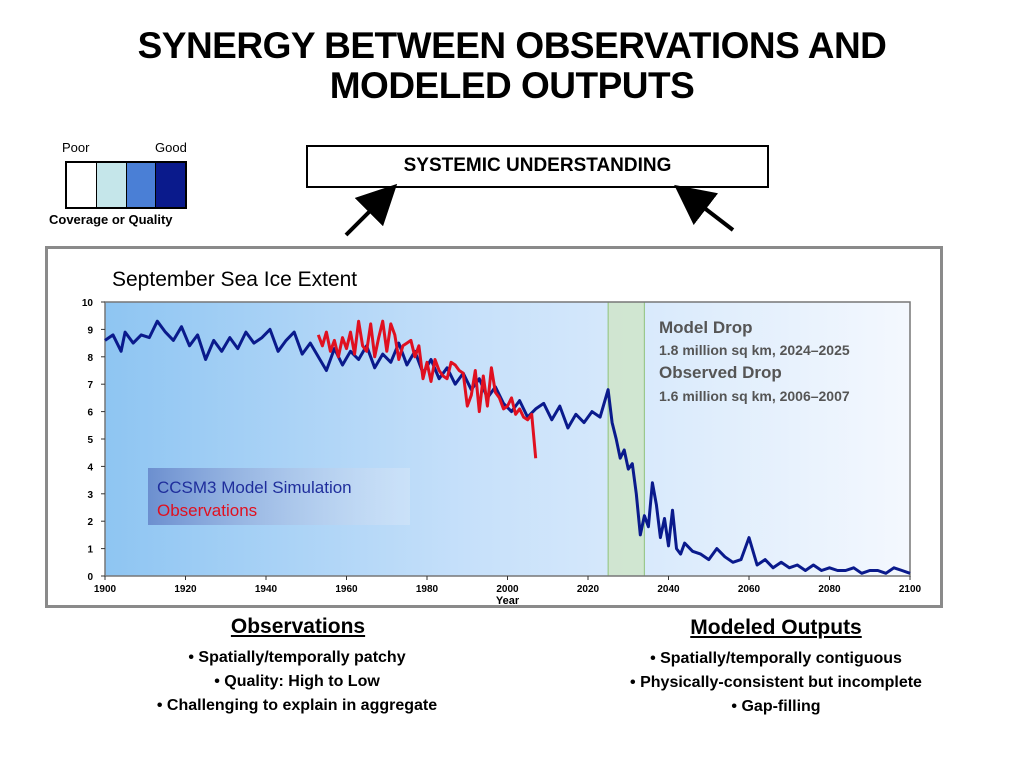 The image size is (1024, 768). I want to click on observed-drop-value: 1.6 million sq km, 2006–2007, so click(754, 396).